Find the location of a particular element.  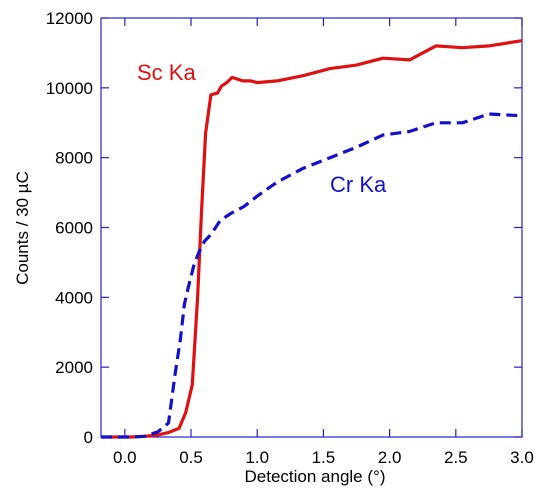

y-tick-label: 6000 is located at coordinates (74, 228).